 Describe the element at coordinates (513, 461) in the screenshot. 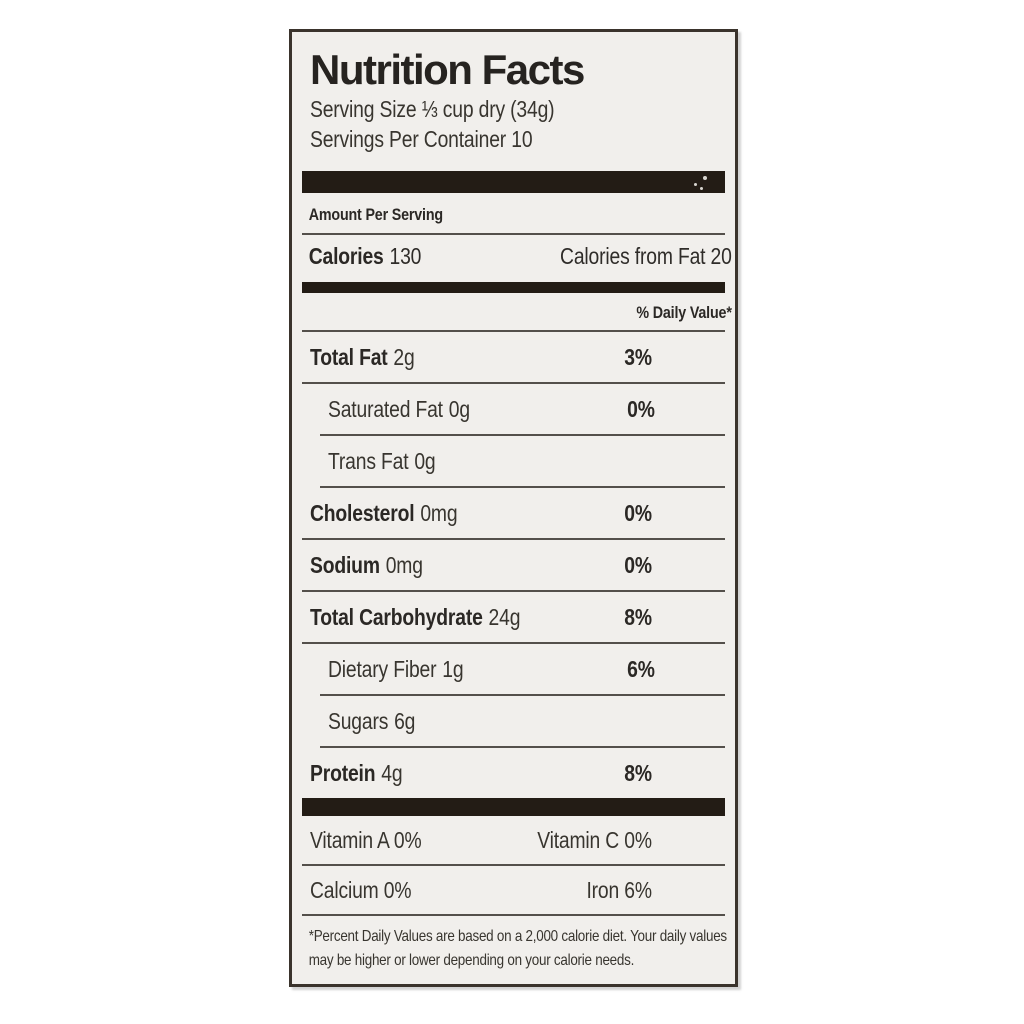

I see `nutrient-row-trans-fat: Trans Fat 0g` at that location.